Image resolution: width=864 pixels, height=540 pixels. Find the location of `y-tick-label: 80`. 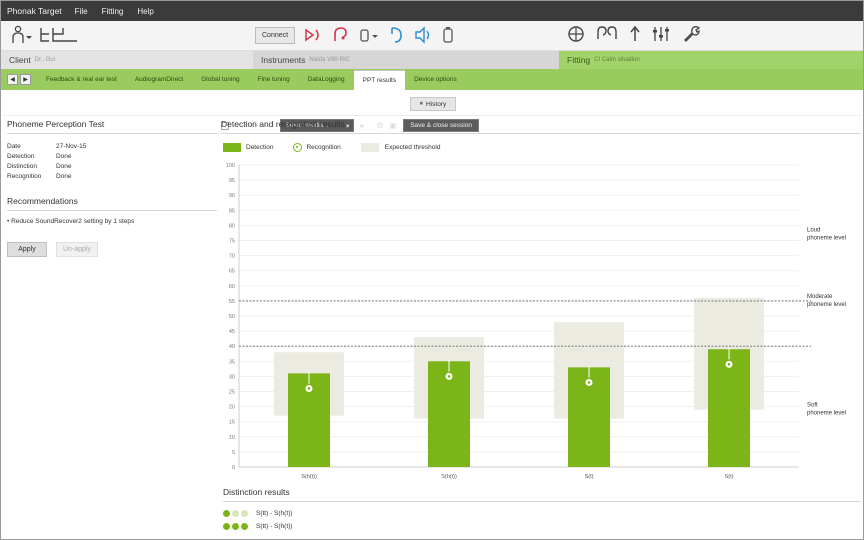

y-tick-label: 80 is located at coordinates (232, 226).